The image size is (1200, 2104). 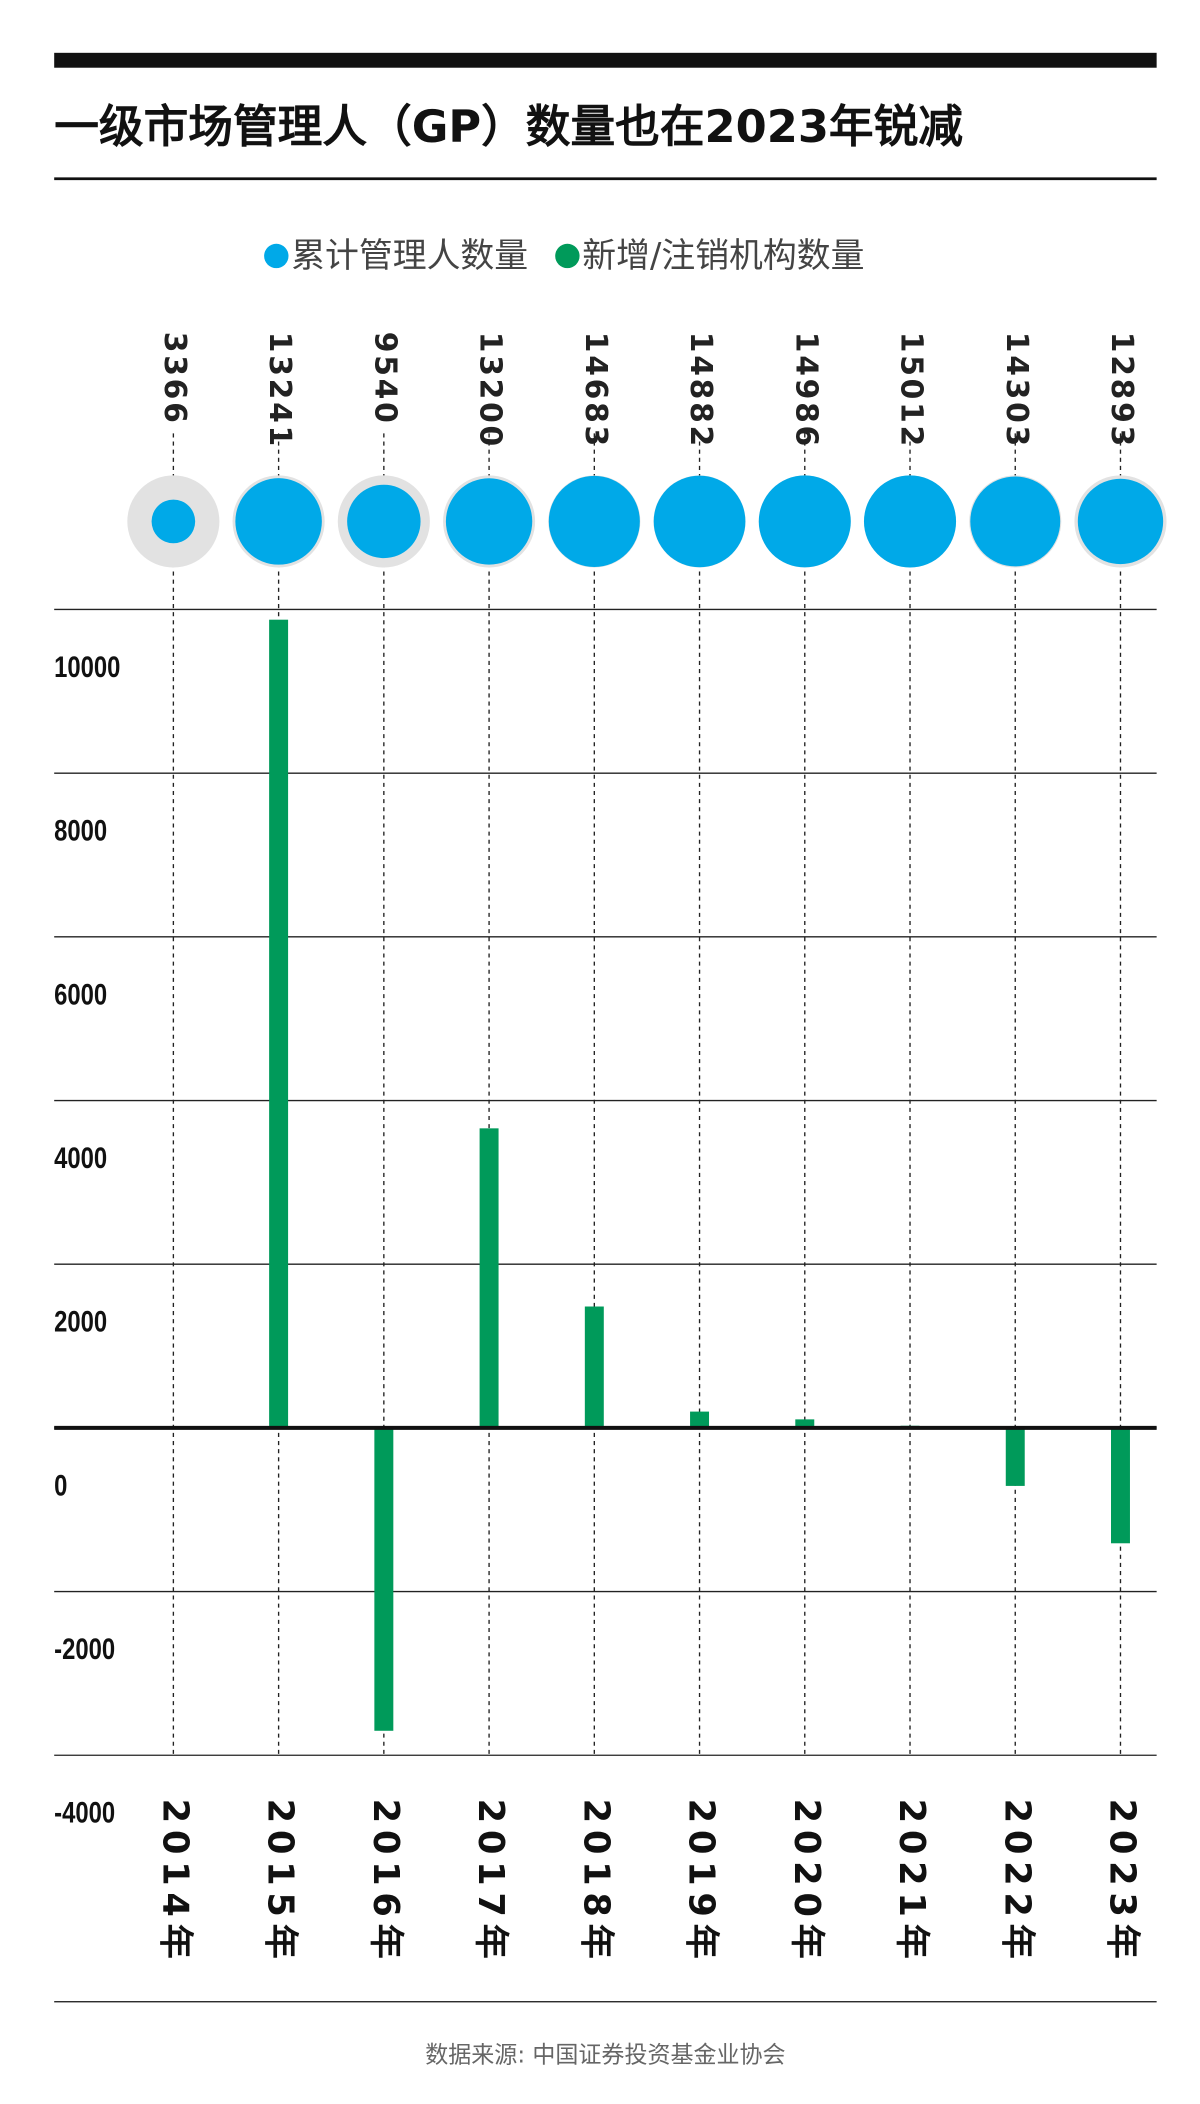 What do you see at coordinates (805, 390) in the screenshot?
I see `bubble-label: 14986` at bounding box center [805, 390].